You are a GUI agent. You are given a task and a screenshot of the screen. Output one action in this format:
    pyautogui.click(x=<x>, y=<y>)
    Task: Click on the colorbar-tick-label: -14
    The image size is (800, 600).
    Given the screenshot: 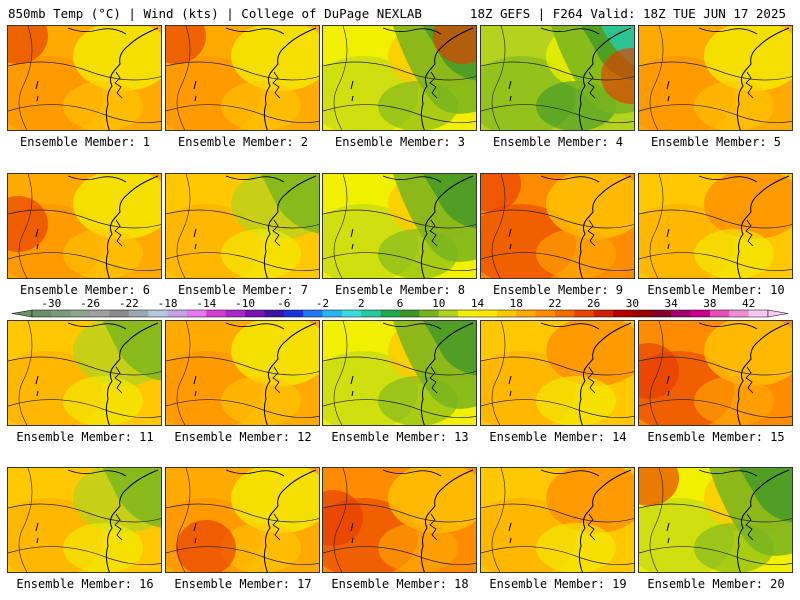 What is the action you would take?
    pyautogui.click(x=206, y=303)
    